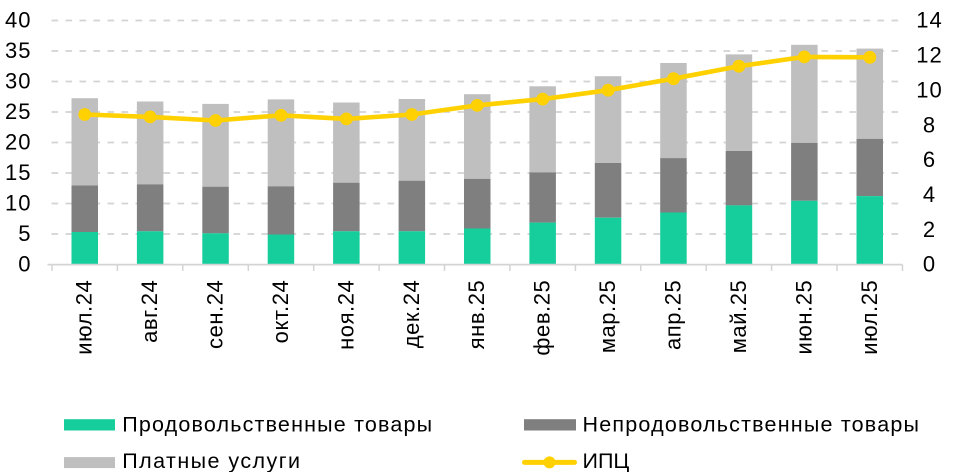  What do you see at coordinates (211, 460) in the screenshot?
I see `svg-text: Платные услуги` at bounding box center [211, 460].